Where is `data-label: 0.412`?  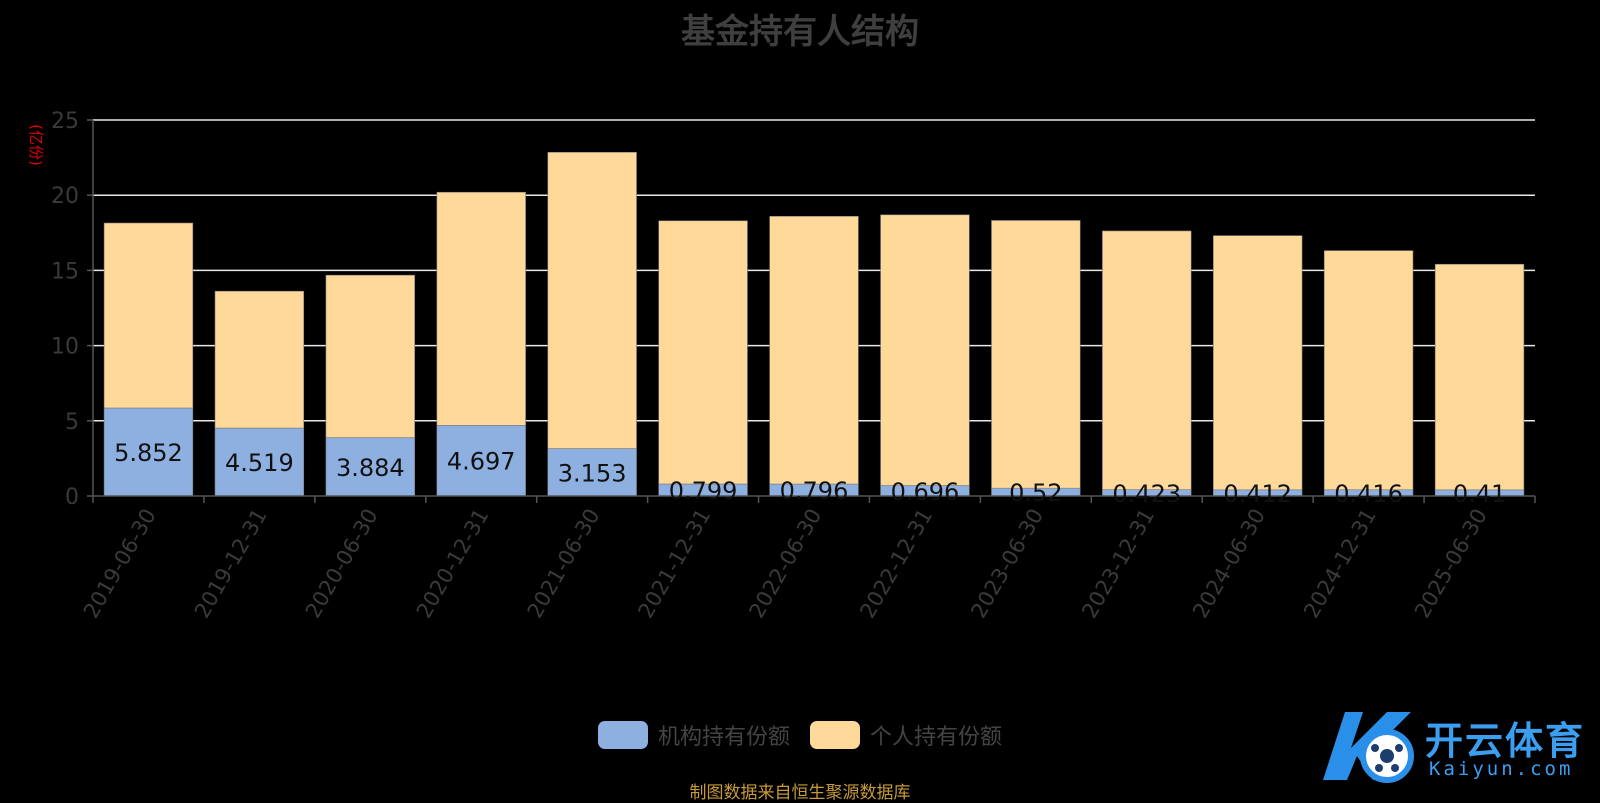 data-label: 0.412 is located at coordinates (1257, 494).